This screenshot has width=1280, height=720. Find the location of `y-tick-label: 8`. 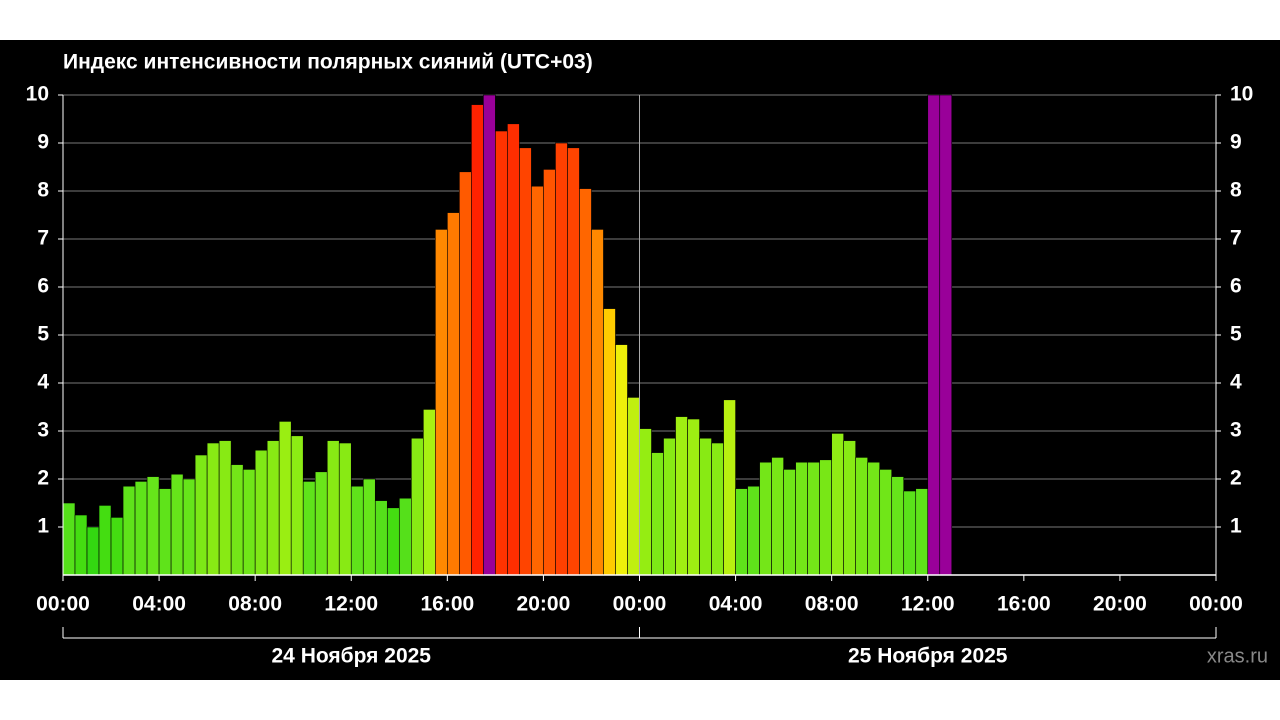

y-tick-label: 8 is located at coordinates (43, 190).